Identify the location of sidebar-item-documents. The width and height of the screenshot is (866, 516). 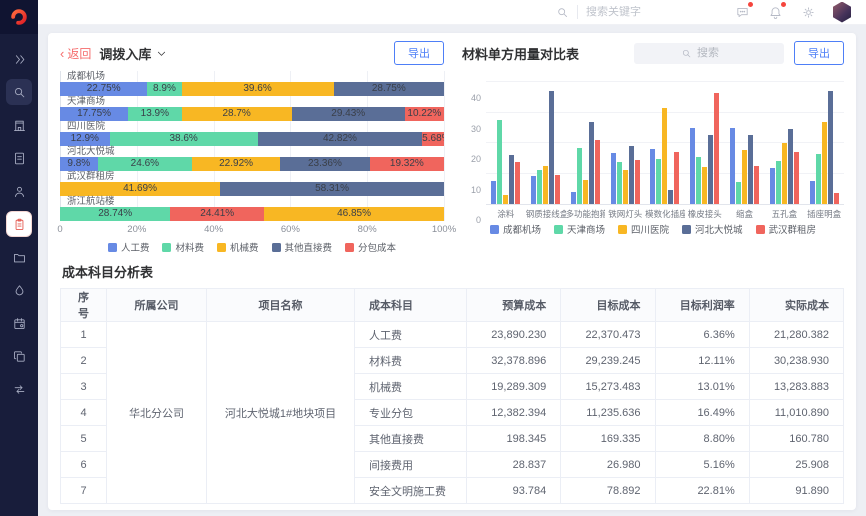
(19, 356).